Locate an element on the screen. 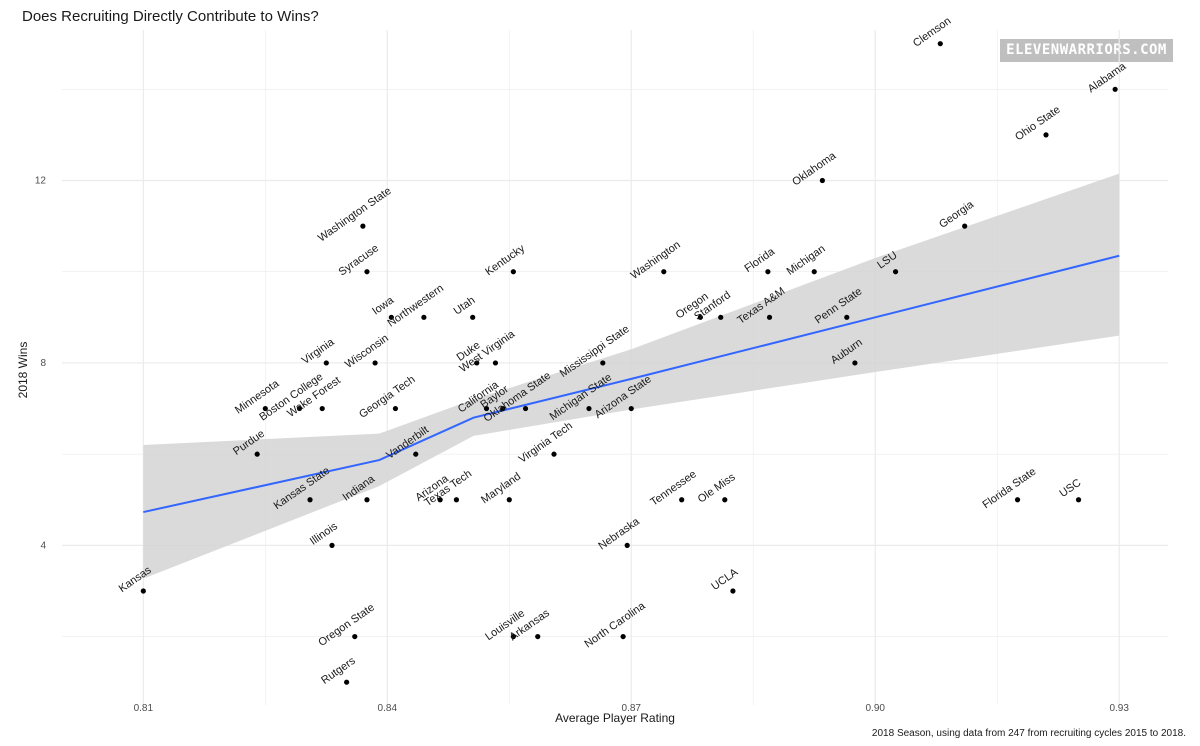 The width and height of the screenshot is (1200, 746). point-label: Illinois is located at coordinates (324, 534).